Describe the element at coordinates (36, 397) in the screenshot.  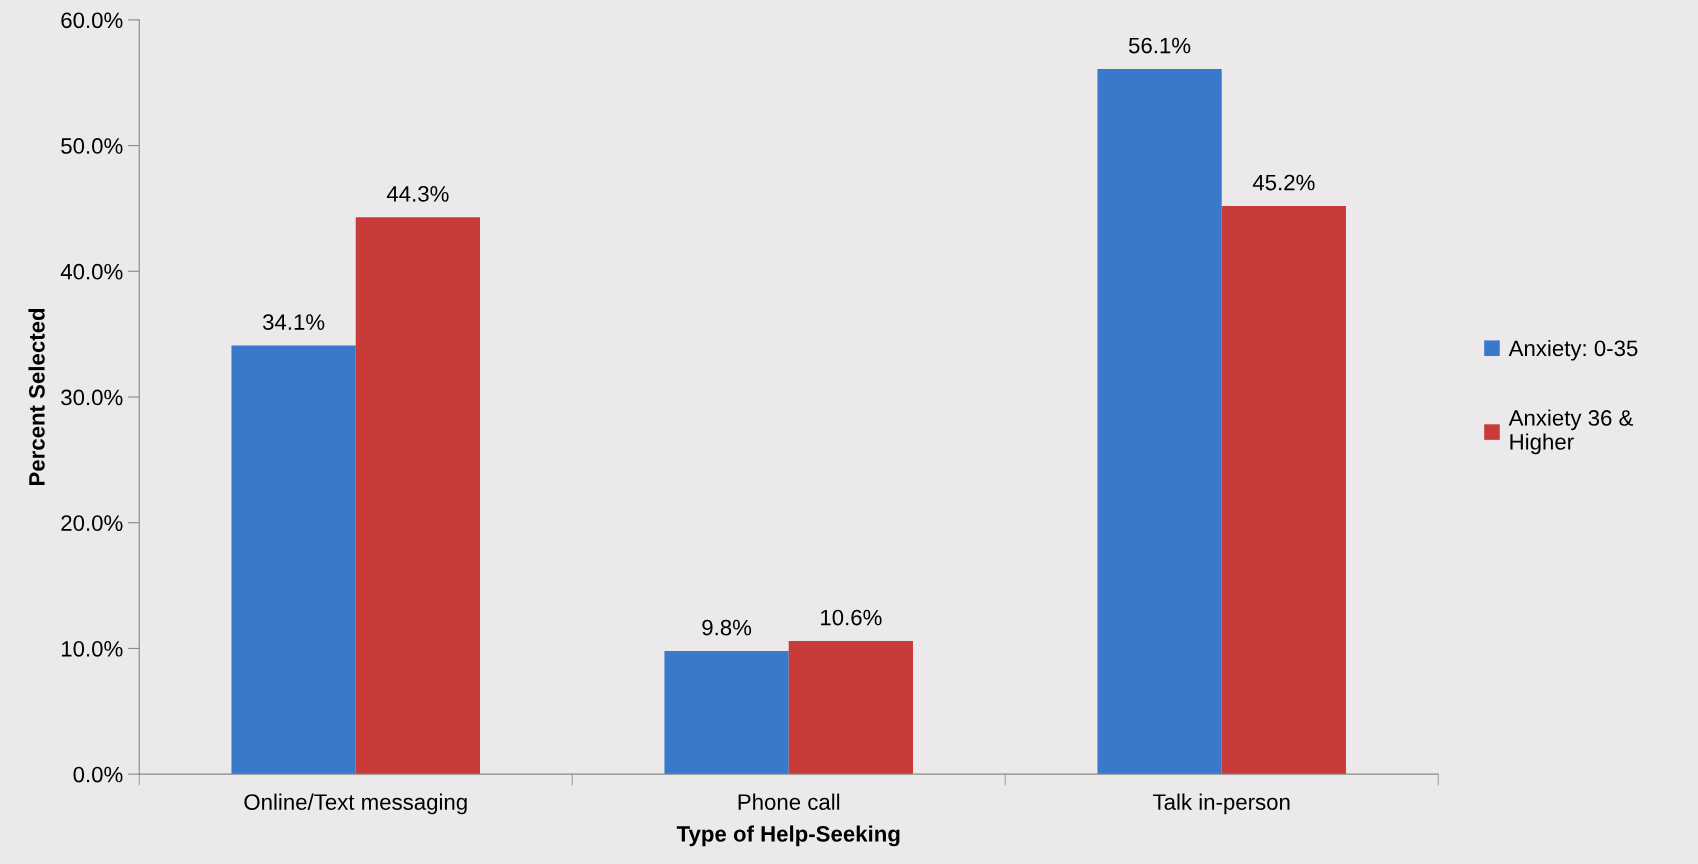
I see `y-axis-title: Percent Selected` at that location.